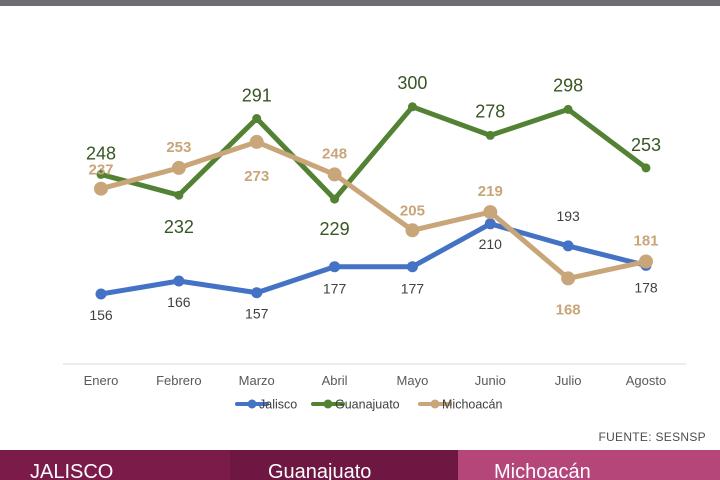 The height and width of the screenshot is (480, 720). Describe the element at coordinates (335, 199) in the screenshot. I see `point-guanajuato-abril` at that location.